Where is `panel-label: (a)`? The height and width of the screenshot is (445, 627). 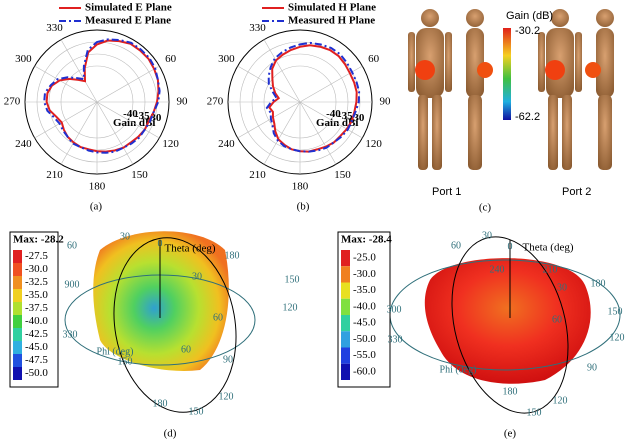 panel-label: (a) is located at coordinates (96, 207).